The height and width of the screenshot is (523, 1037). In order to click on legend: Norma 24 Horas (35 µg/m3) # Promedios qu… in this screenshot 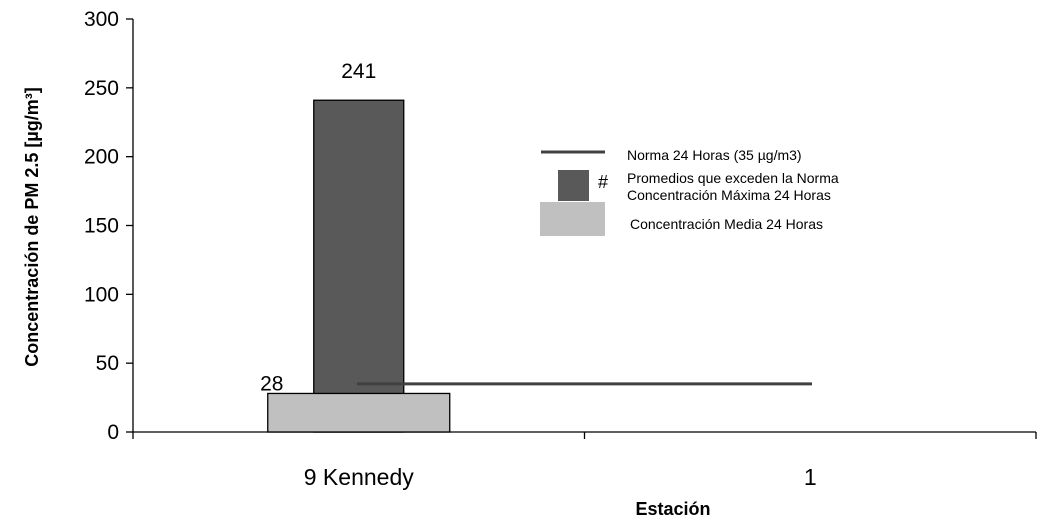, I will do `click(689, 191)`.